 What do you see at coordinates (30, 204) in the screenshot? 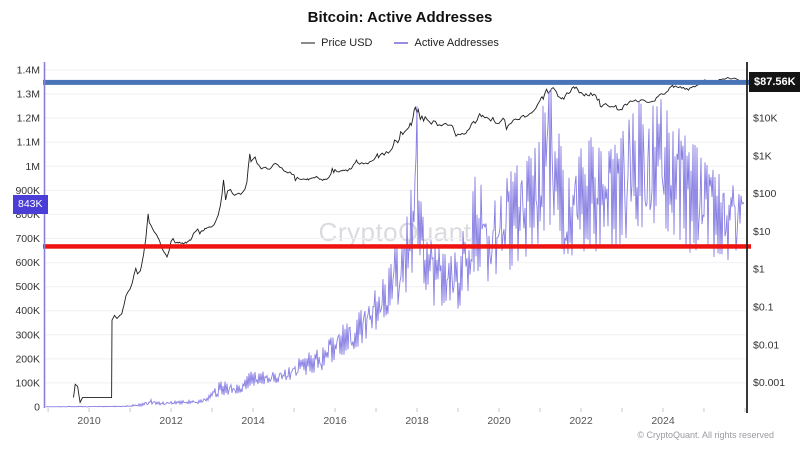
I see `active-addresses-value-badge: 843K` at bounding box center [30, 204].